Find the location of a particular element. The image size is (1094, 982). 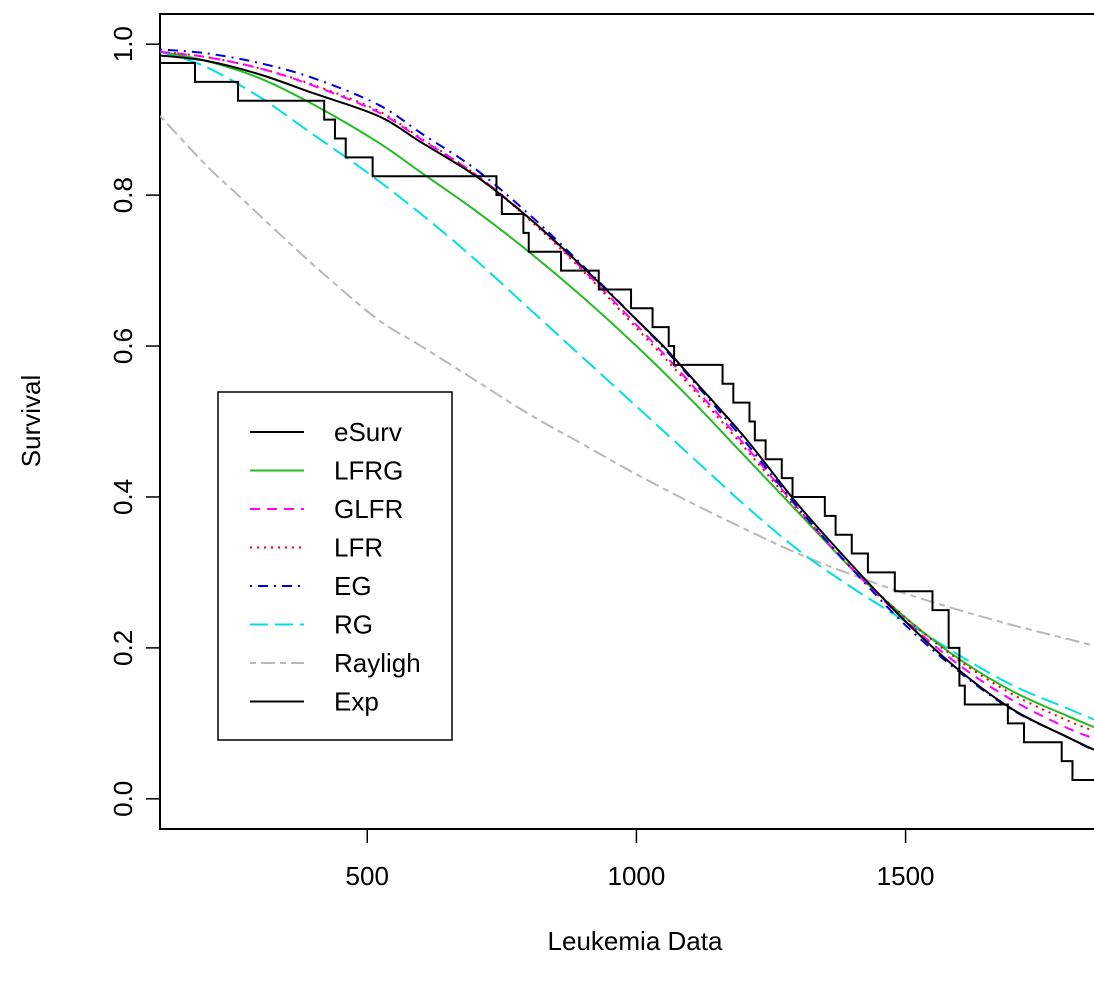

y-axis-label: Survival is located at coordinates (31, 421).